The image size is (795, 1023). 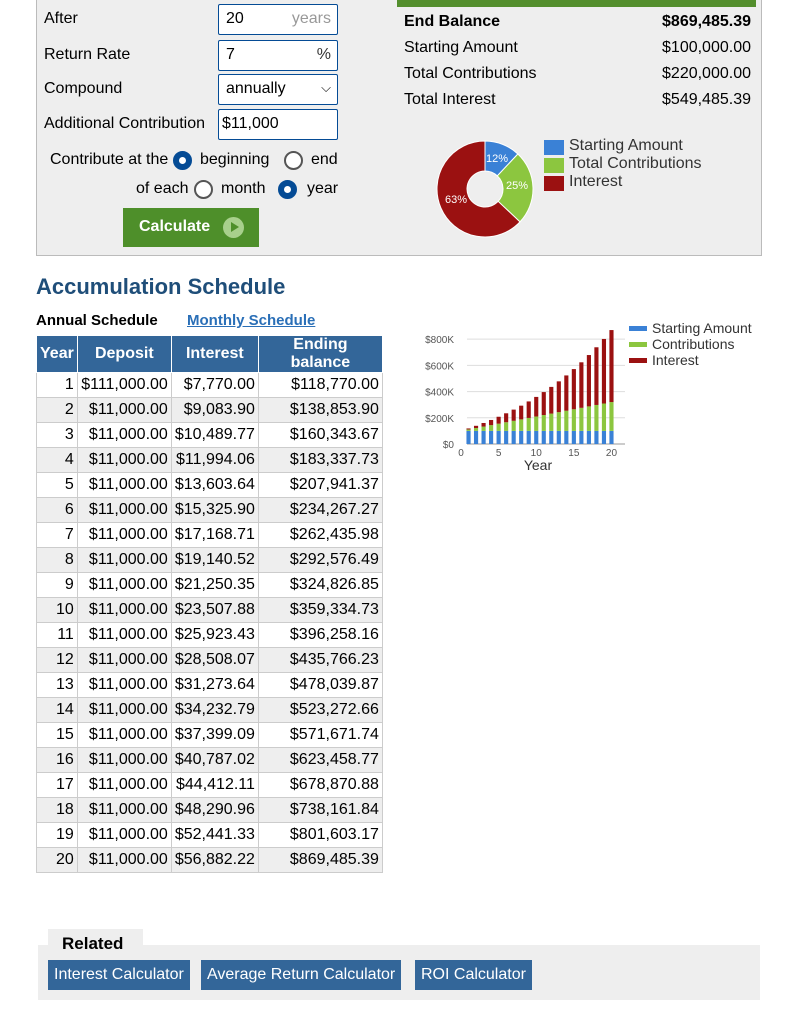 I want to click on tab-monthly-schedule: Monthly Schedule, so click(x=251, y=320).